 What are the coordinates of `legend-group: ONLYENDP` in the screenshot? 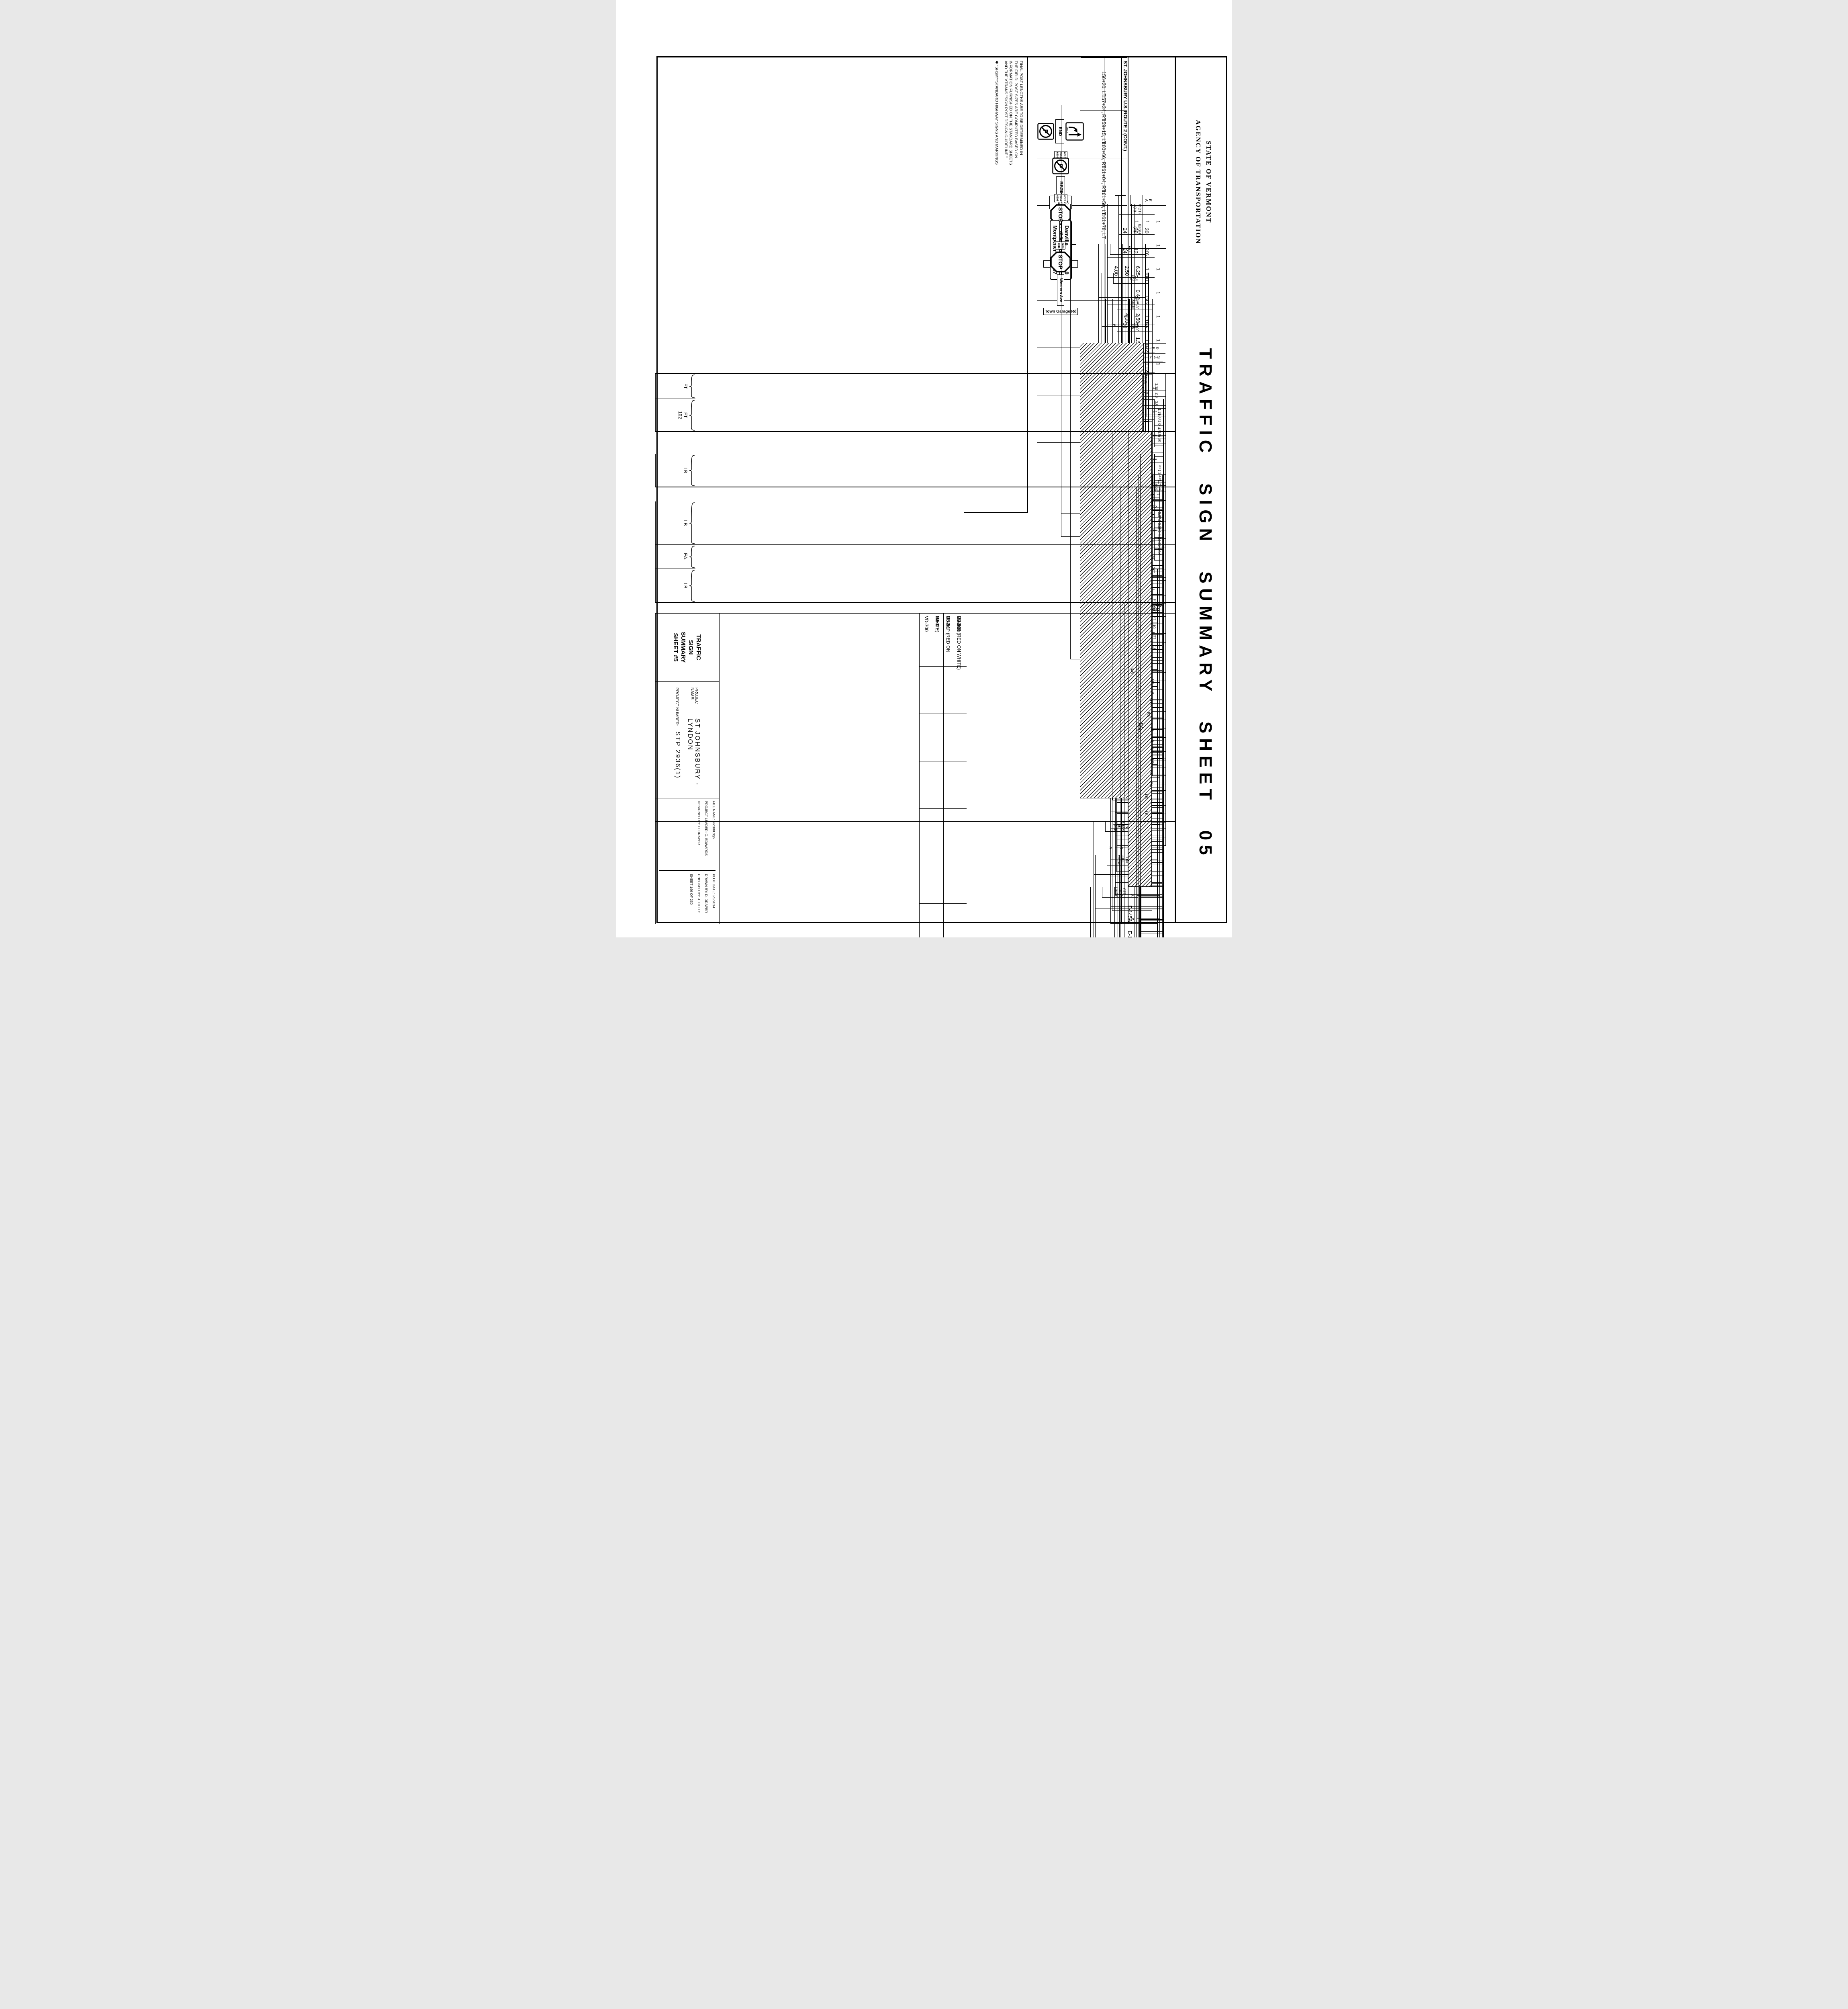 It's located at (1060, 131).